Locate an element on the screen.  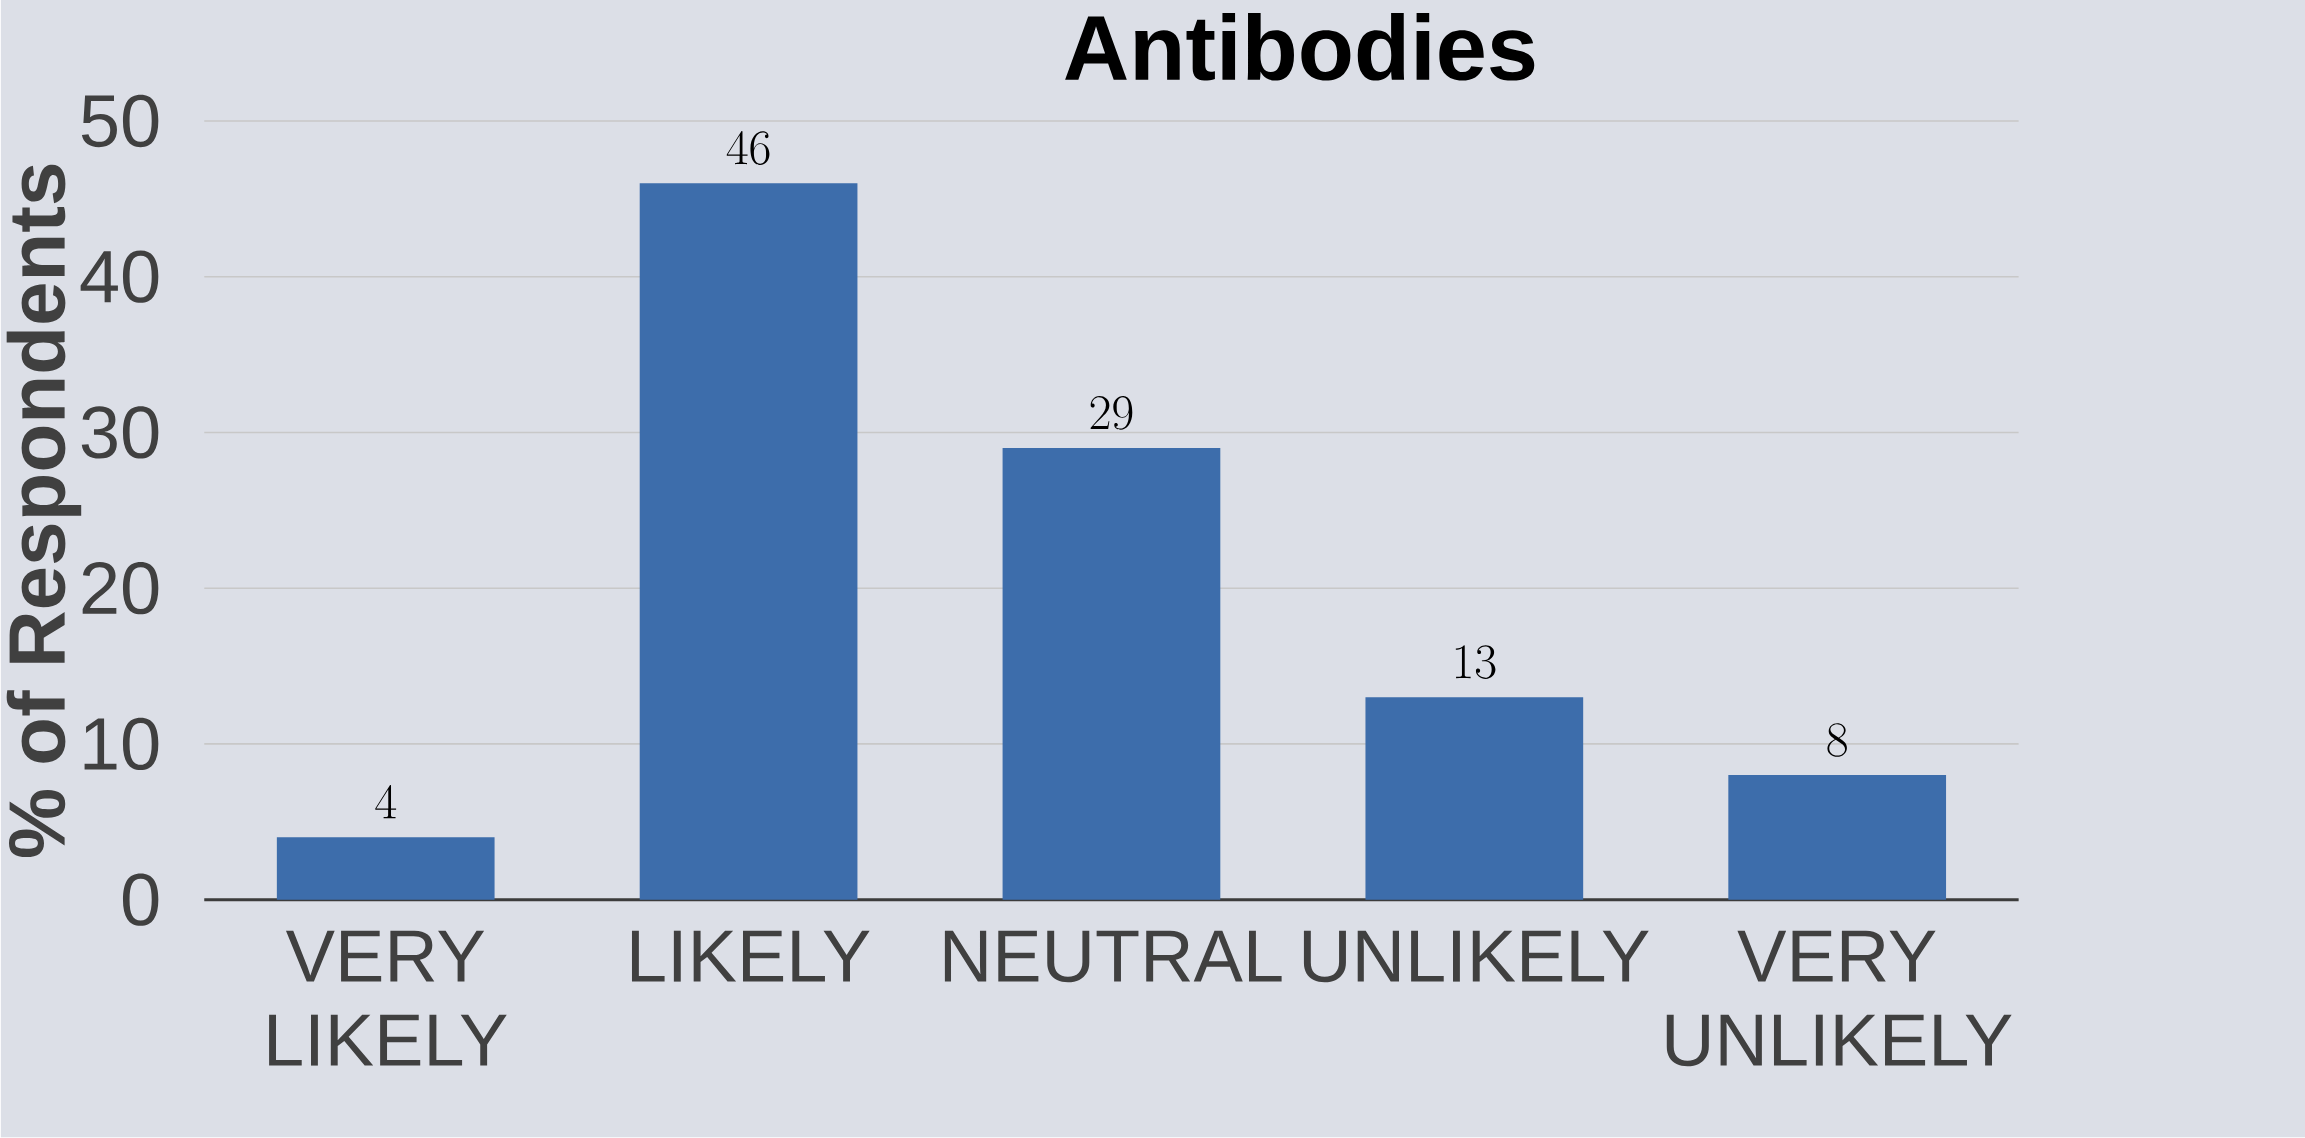
x-tick-label: LIKELY is located at coordinates (750, 956).